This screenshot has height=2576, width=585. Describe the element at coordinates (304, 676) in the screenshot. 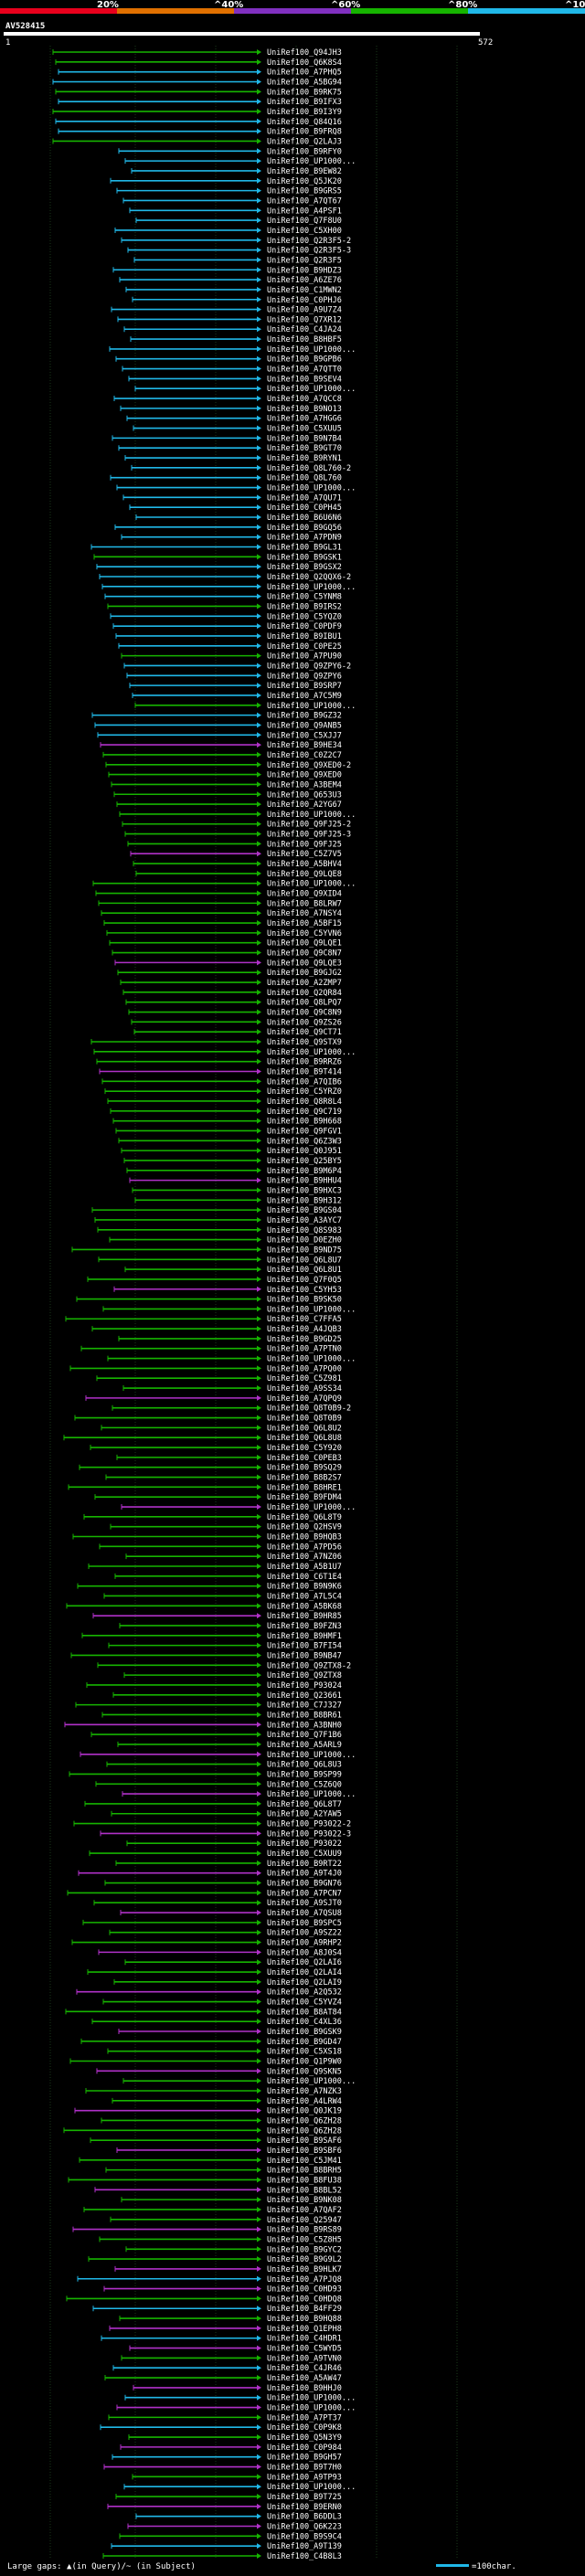

I see `hit-id-label: UniRef100_Q9ZPY6` at that location.